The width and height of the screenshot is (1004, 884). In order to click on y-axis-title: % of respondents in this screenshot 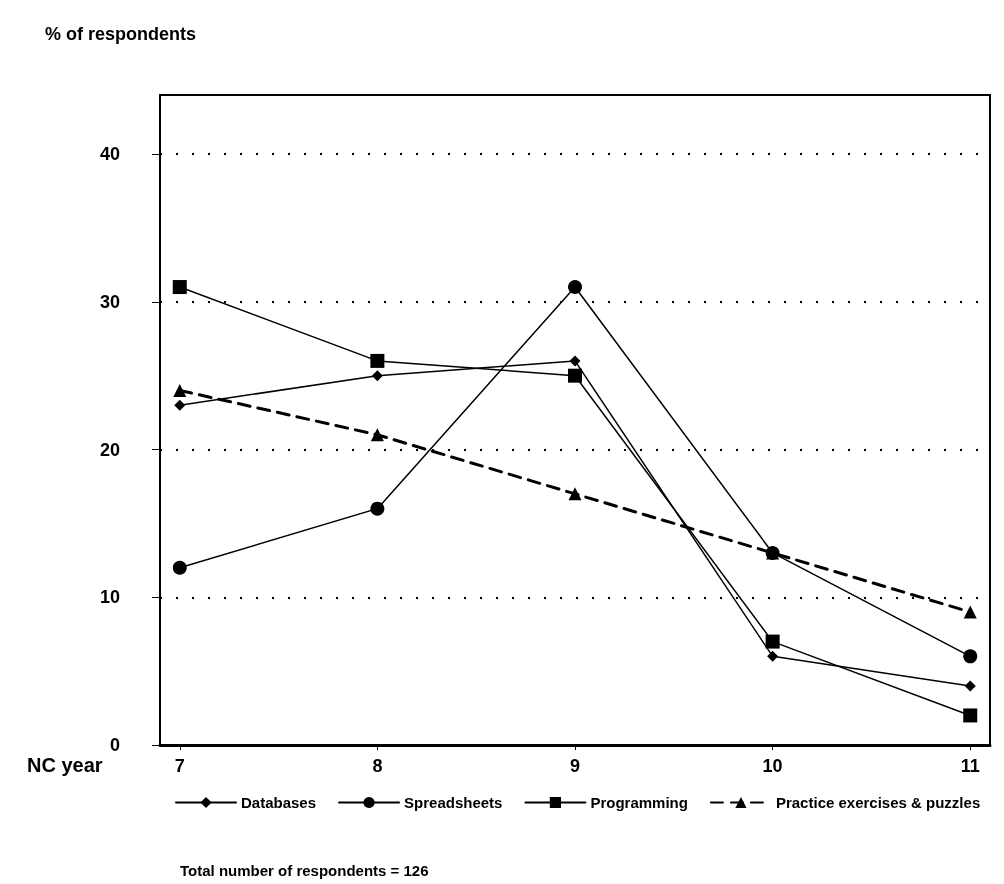, I will do `click(121, 34)`.